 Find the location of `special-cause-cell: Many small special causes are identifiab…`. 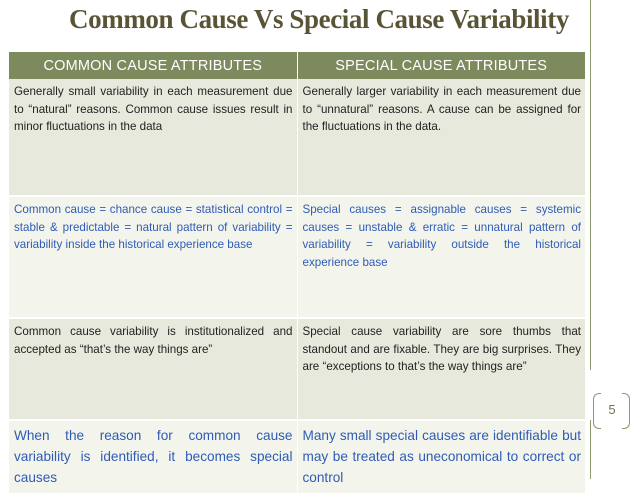

special-cause-cell: Many small special causes are identifiab… is located at coordinates (441, 457).